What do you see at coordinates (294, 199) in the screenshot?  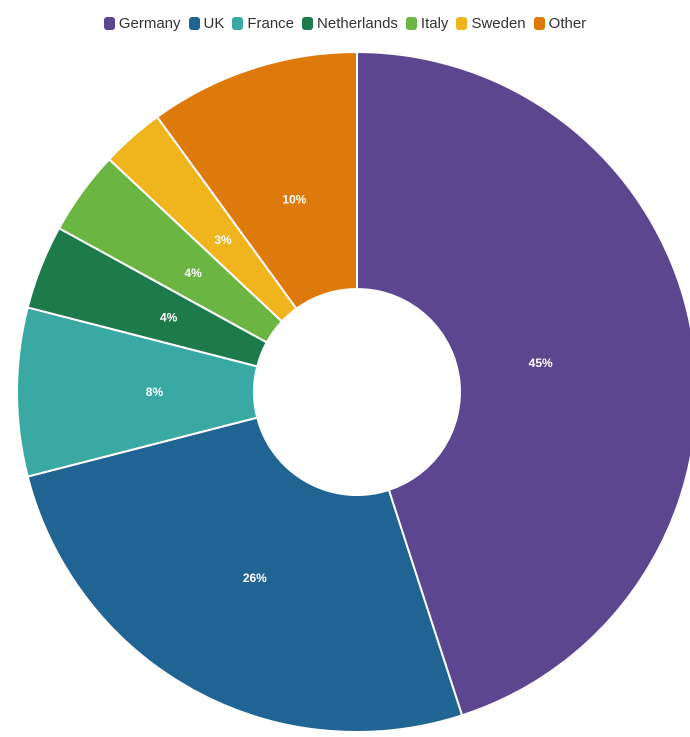 I see `slice-label-other: 10%` at bounding box center [294, 199].